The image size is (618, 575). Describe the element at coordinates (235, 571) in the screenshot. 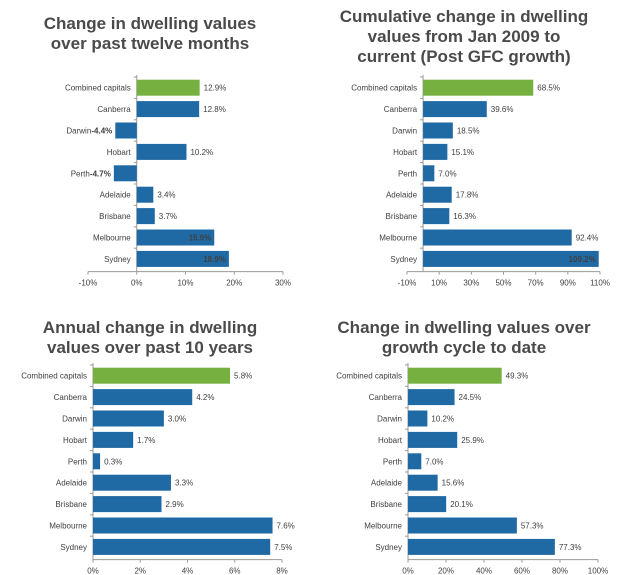

I see `x-tick-label: 6%` at that location.